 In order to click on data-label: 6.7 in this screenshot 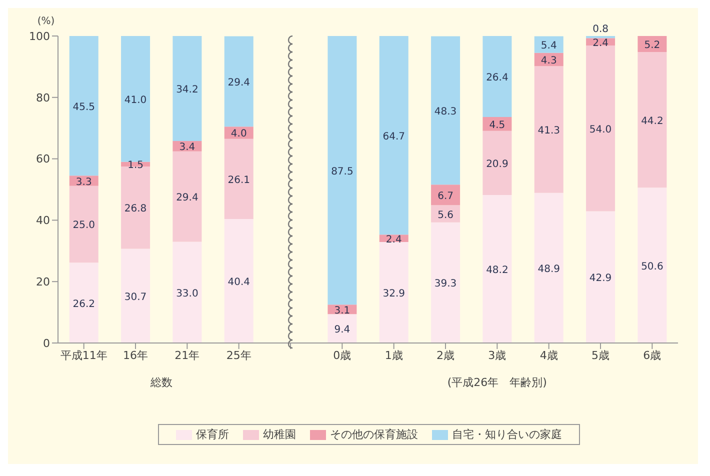, I will do `click(446, 196)`.